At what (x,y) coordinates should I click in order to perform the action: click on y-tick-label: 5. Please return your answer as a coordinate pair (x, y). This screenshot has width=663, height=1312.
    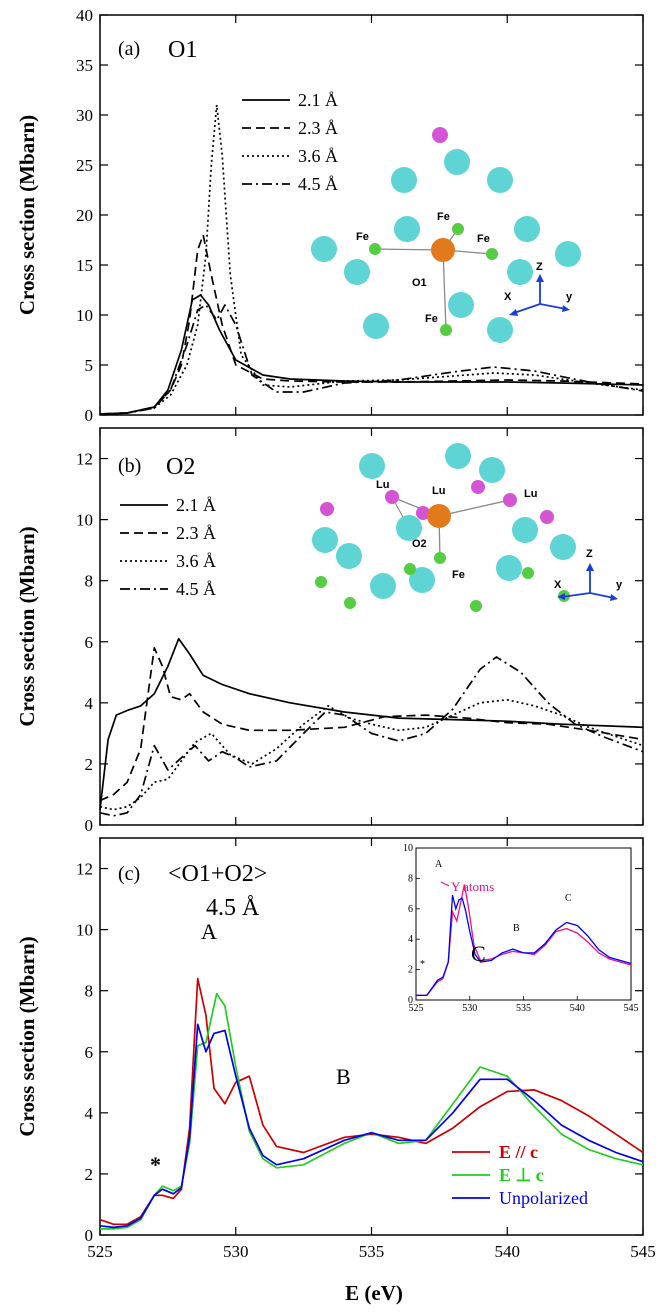
    Looking at the image, I should click on (89, 365).